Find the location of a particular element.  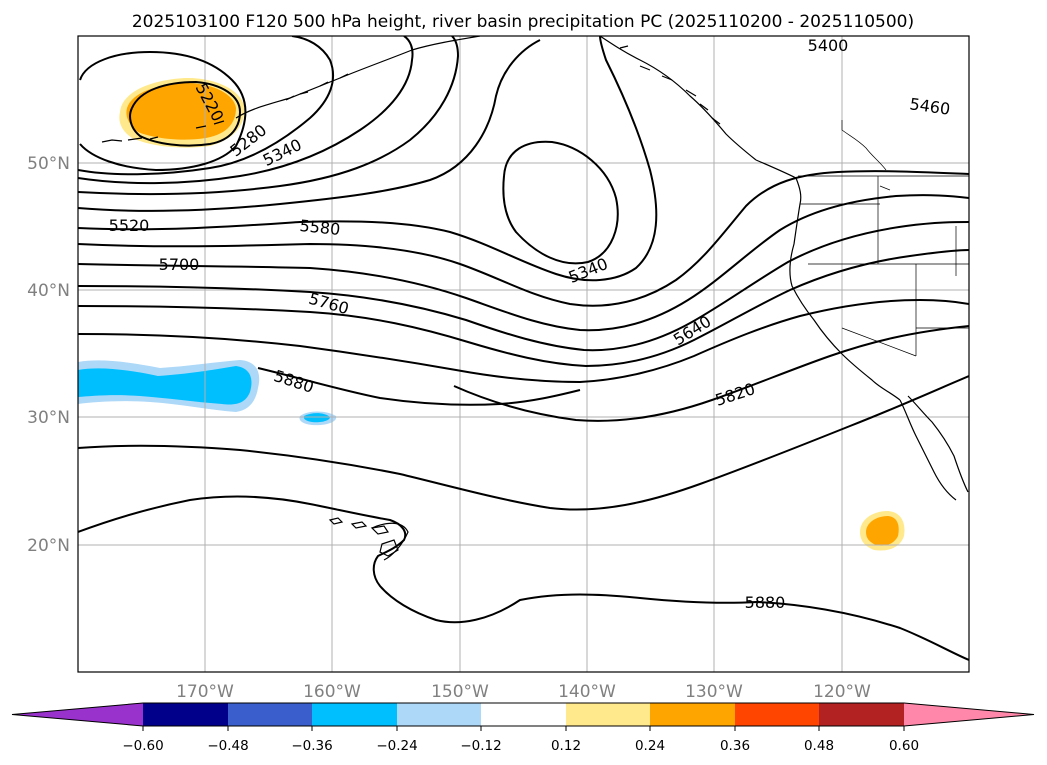

contour-label-5700: 5700 is located at coordinates (179, 264).